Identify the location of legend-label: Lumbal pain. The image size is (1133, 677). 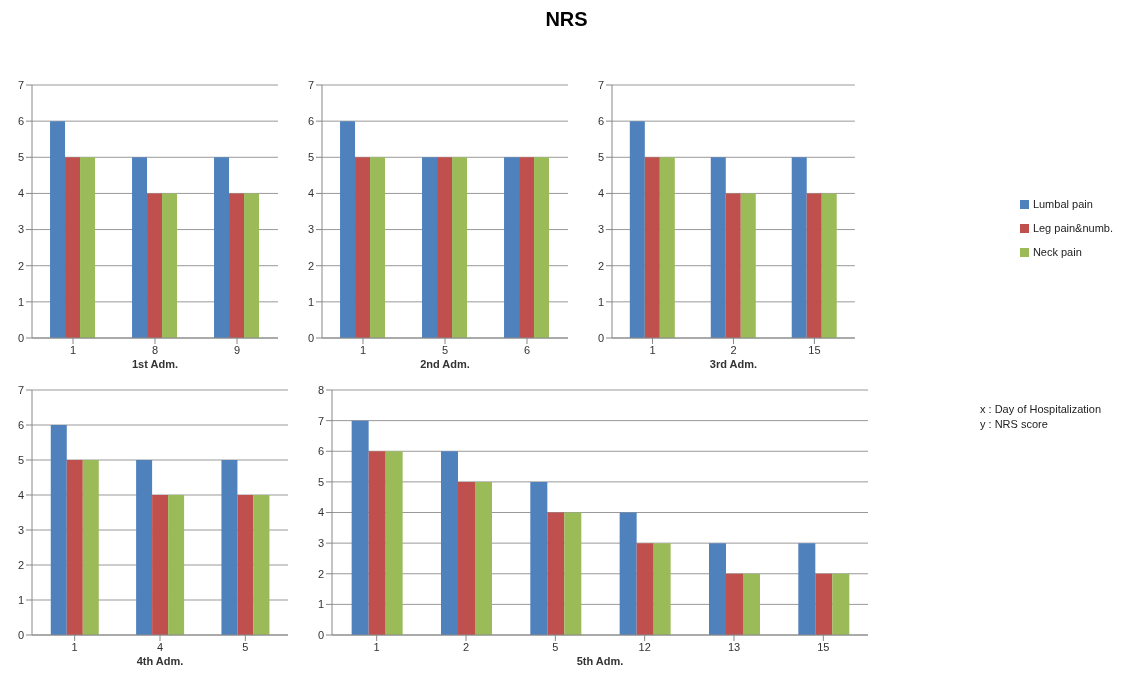
(1062, 203).